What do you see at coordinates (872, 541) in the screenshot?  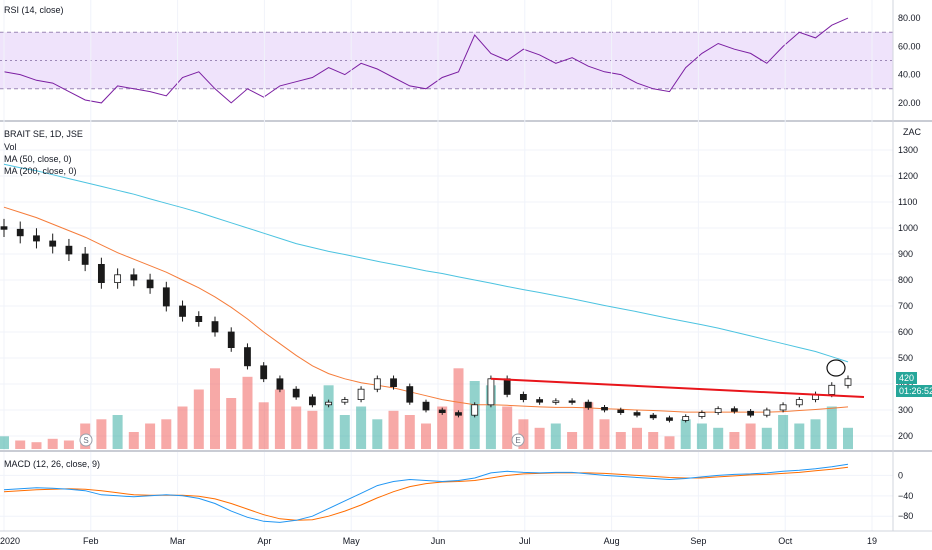 I see `time-tick-label: 19` at bounding box center [872, 541].